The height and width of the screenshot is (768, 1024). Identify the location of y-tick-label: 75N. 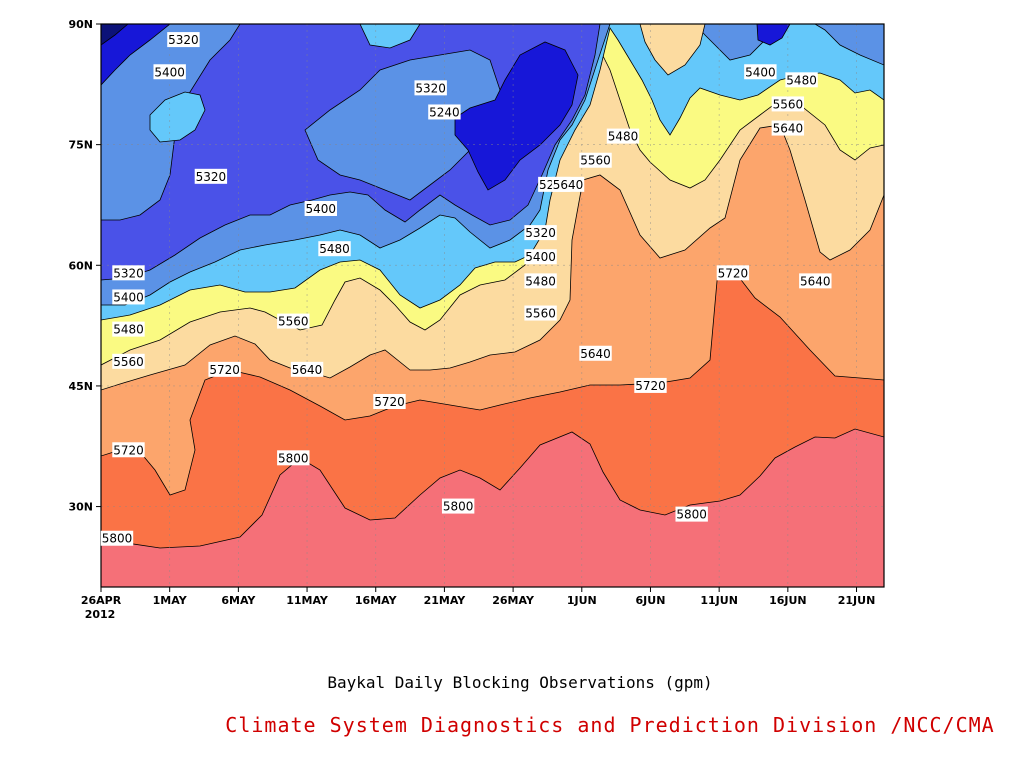
(80, 145).